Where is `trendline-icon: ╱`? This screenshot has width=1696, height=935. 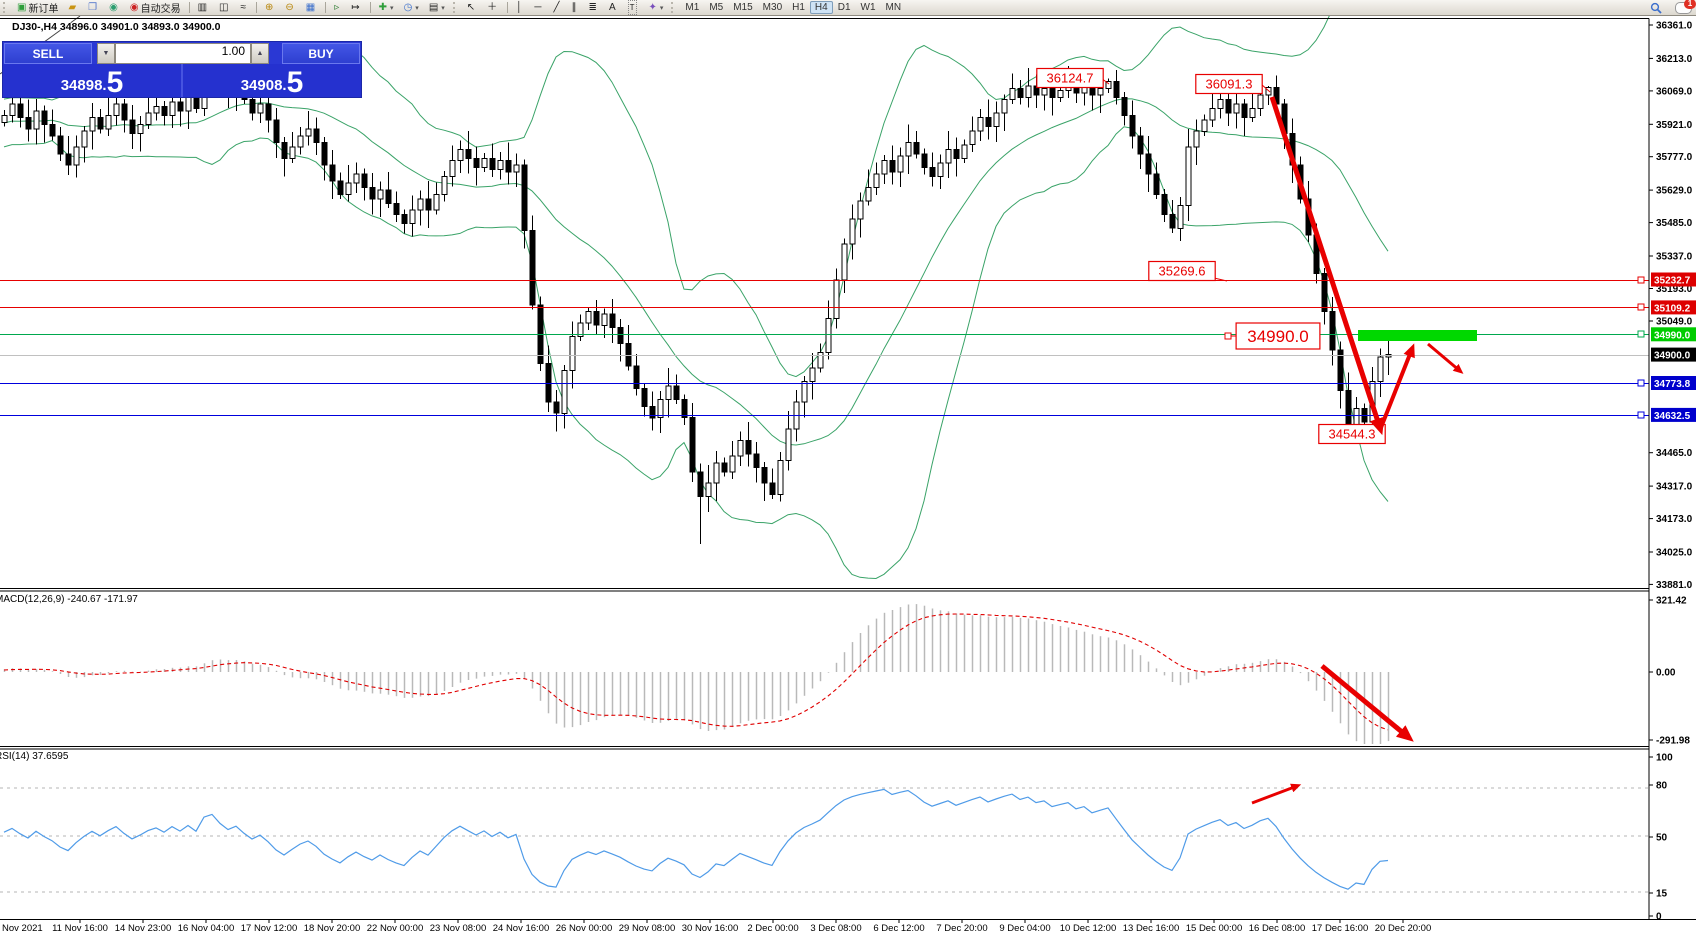 trendline-icon: ╱ is located at coordinates (556, 7).